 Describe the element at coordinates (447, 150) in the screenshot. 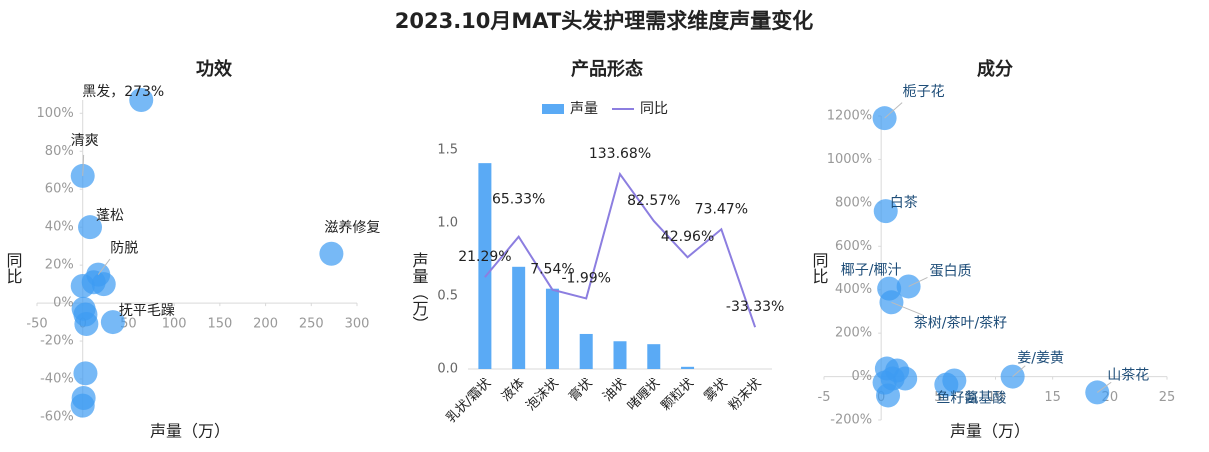

I see `y-tick-label: 1.5` at that location.